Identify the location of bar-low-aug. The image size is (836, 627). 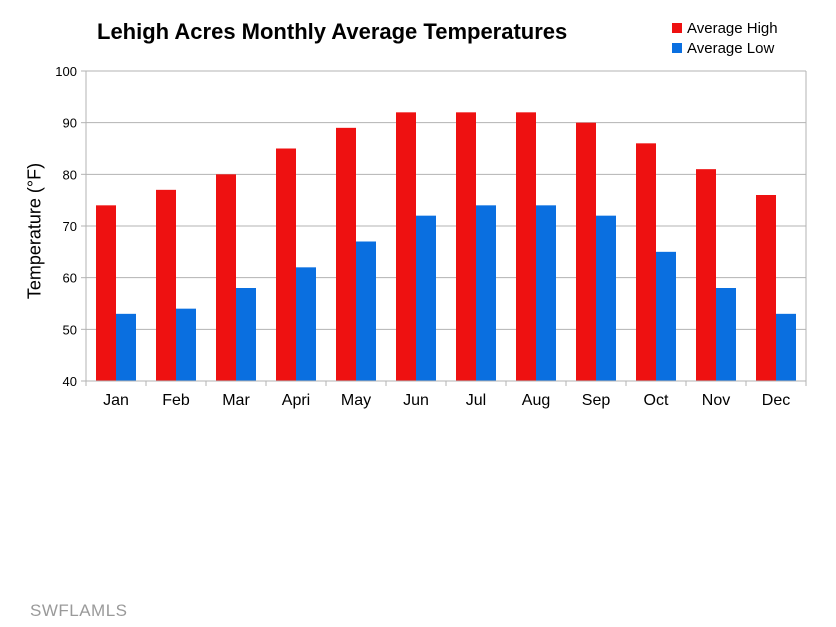
(546, 293).